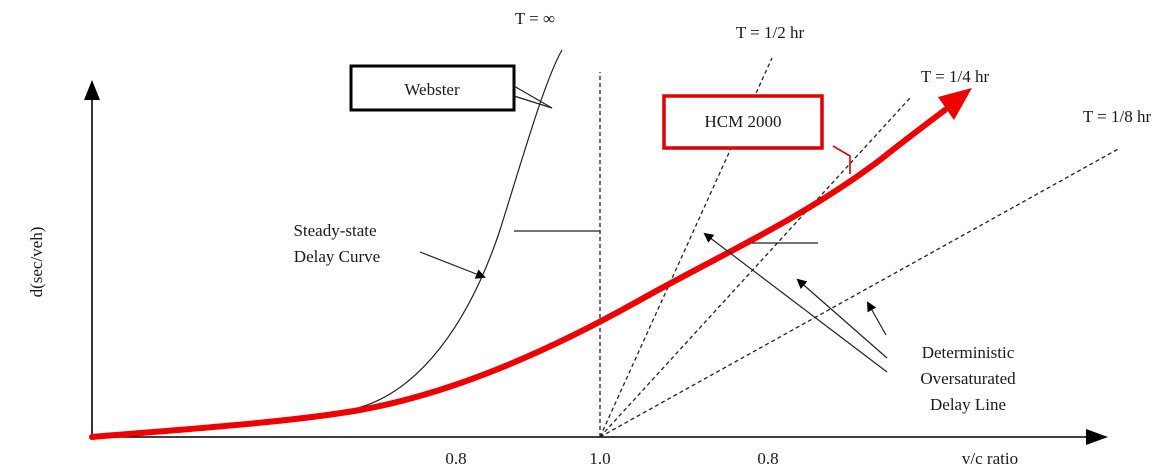 The width and height of the screenshot is (1176, 470). Describe the element at coordinates (955, 76) in the screenshot. I see `label-t-quarter-hr: T = 1/4 hr` at that location.